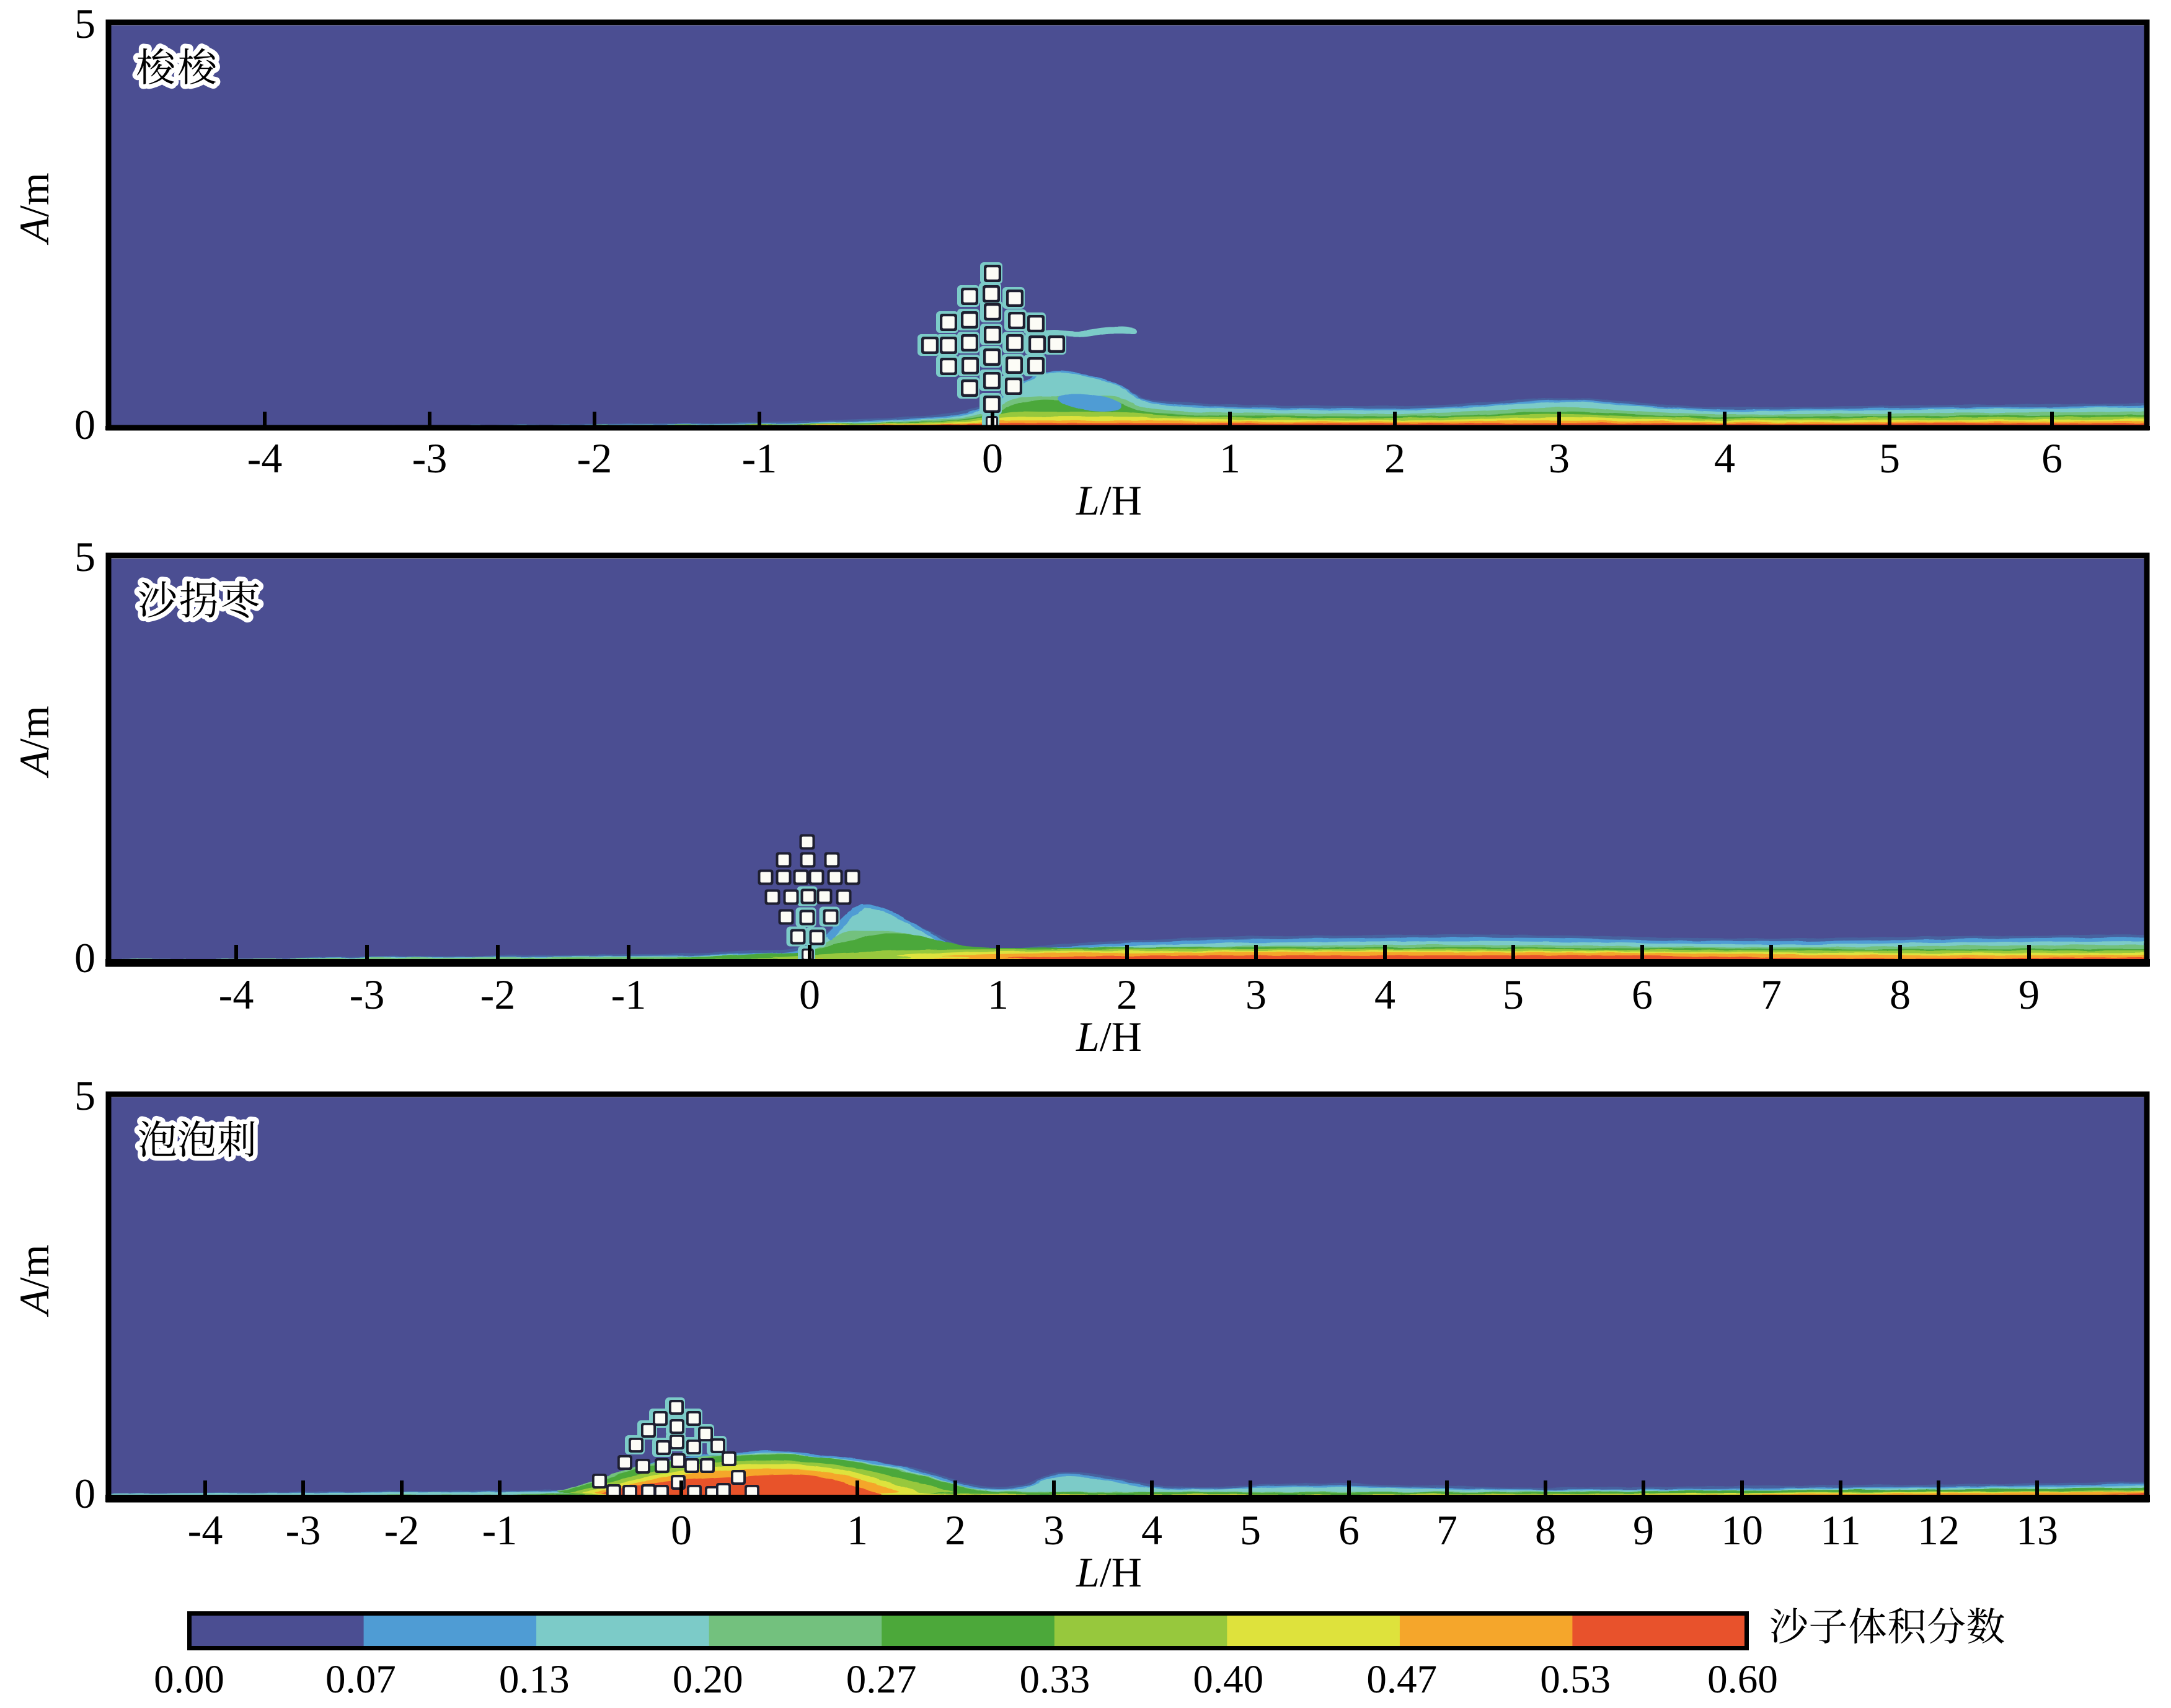 This screenshot has width=2171, height=1708. What do you see at coordinates (534, 1679) in the screenshot?
I see `svg-text: 0.13` at bounding box center [534, 1679].